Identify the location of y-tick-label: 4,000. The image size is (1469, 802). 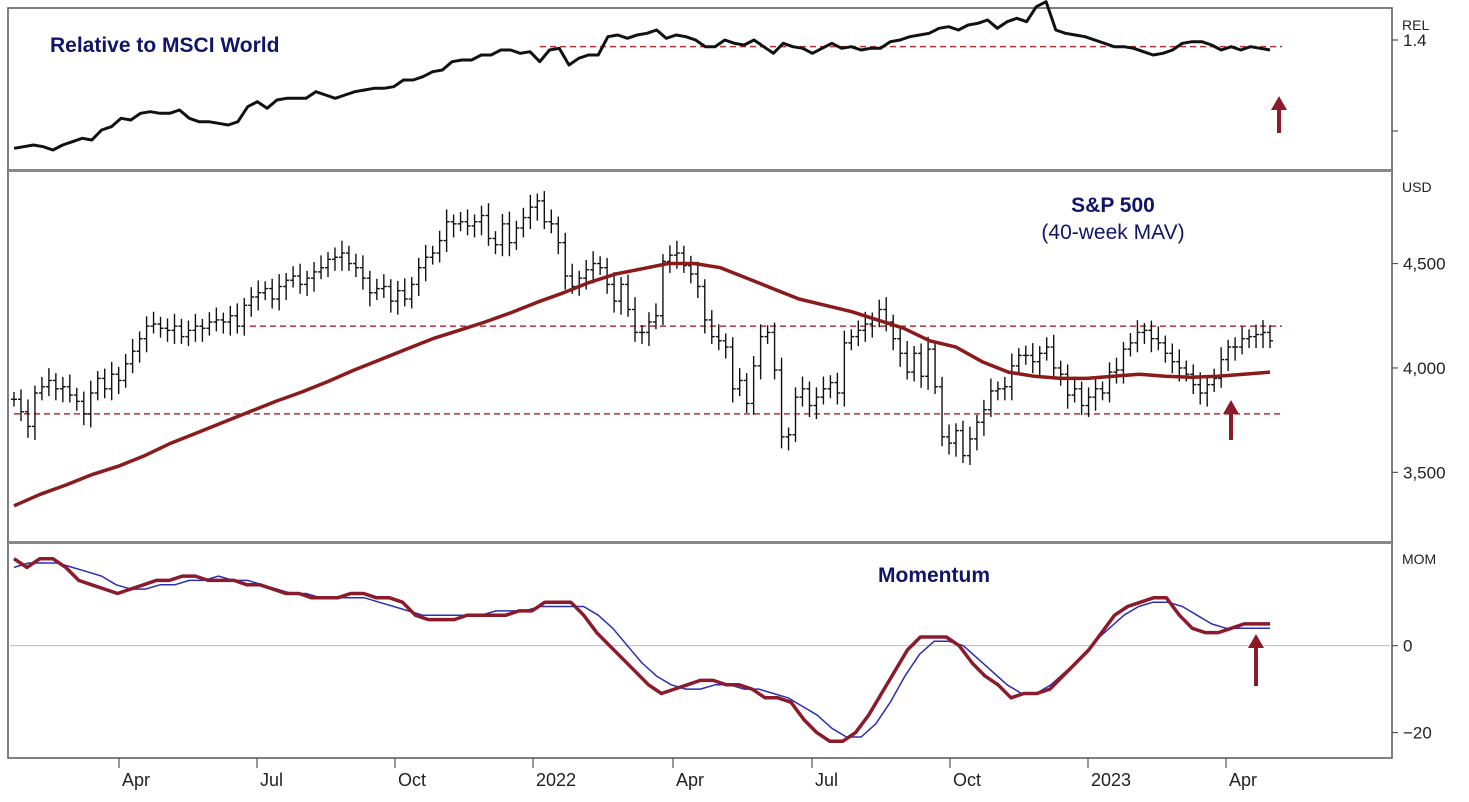
(1424, 368).